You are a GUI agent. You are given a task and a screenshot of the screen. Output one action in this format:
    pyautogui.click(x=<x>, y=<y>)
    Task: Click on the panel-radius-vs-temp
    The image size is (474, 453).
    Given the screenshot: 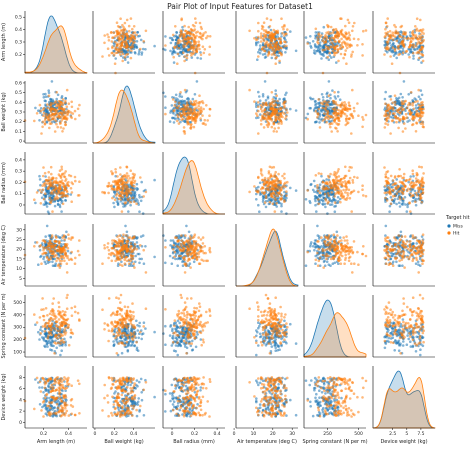 What is the action you would take?
    pyautogui.click(x=266, y=183)
    